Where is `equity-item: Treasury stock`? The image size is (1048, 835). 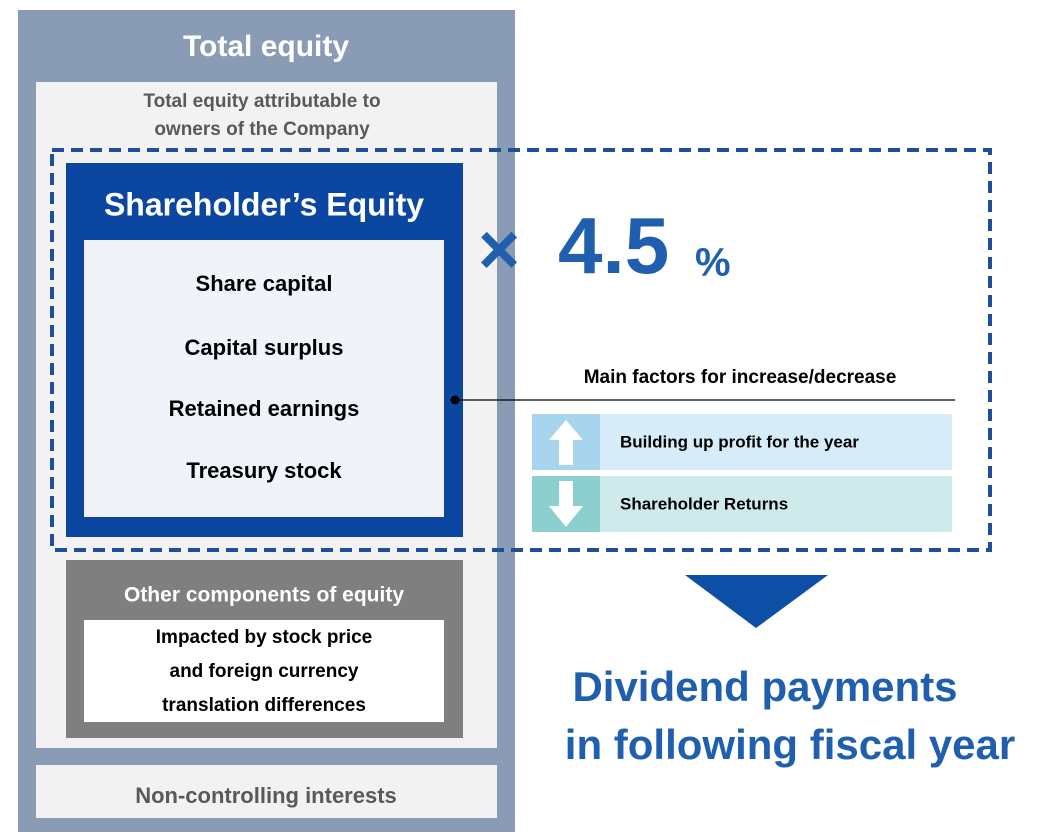
equity-item: Treasury stock is located at coordinates (264, 470).